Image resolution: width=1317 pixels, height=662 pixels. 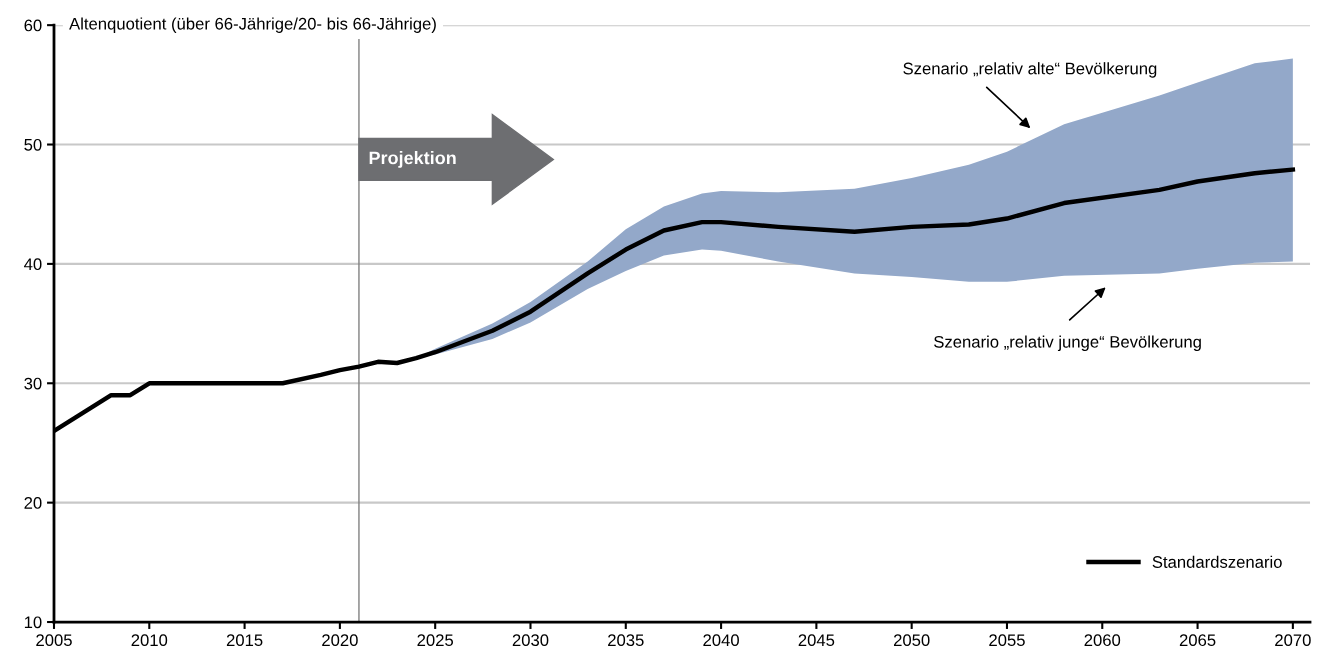 I want to click on x-tick-label: 2020, so click(x=340, y=640).